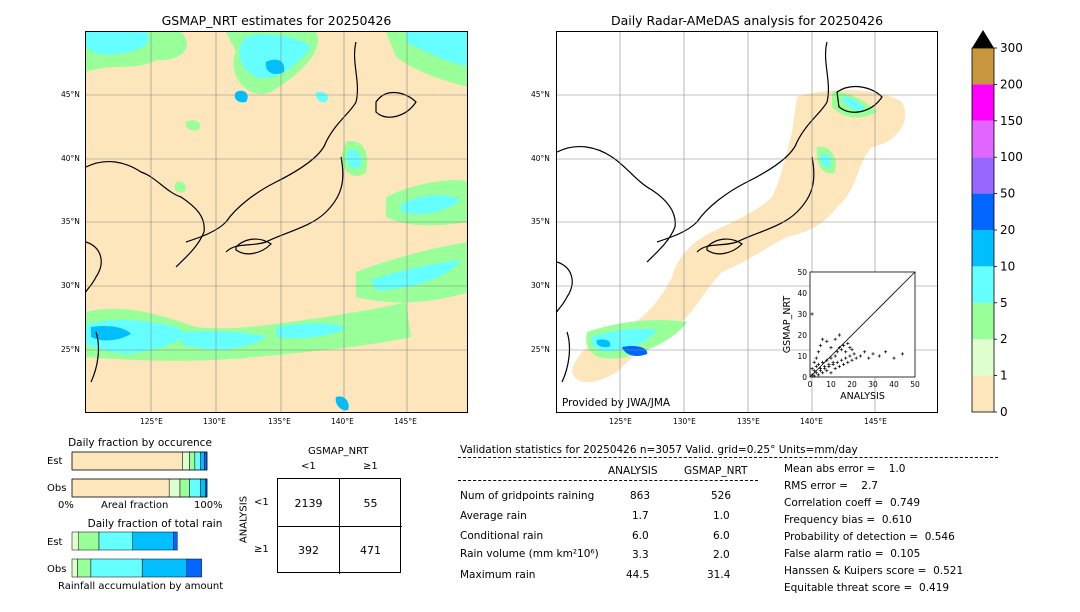  Describe the element at coordinates (721, 555) in the screenshot. I see `validation-row-gsmap: 2.0` at that location.